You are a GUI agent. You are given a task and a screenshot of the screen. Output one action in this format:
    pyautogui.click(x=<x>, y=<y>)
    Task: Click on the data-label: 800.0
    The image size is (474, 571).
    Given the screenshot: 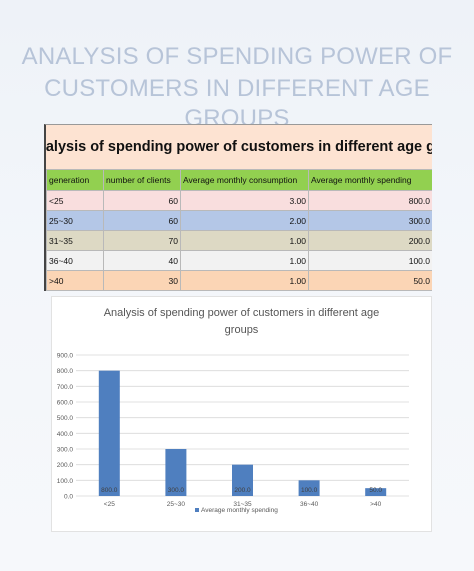 What is the action you would take?
    pyautogui.click(x=109, y=490)
    